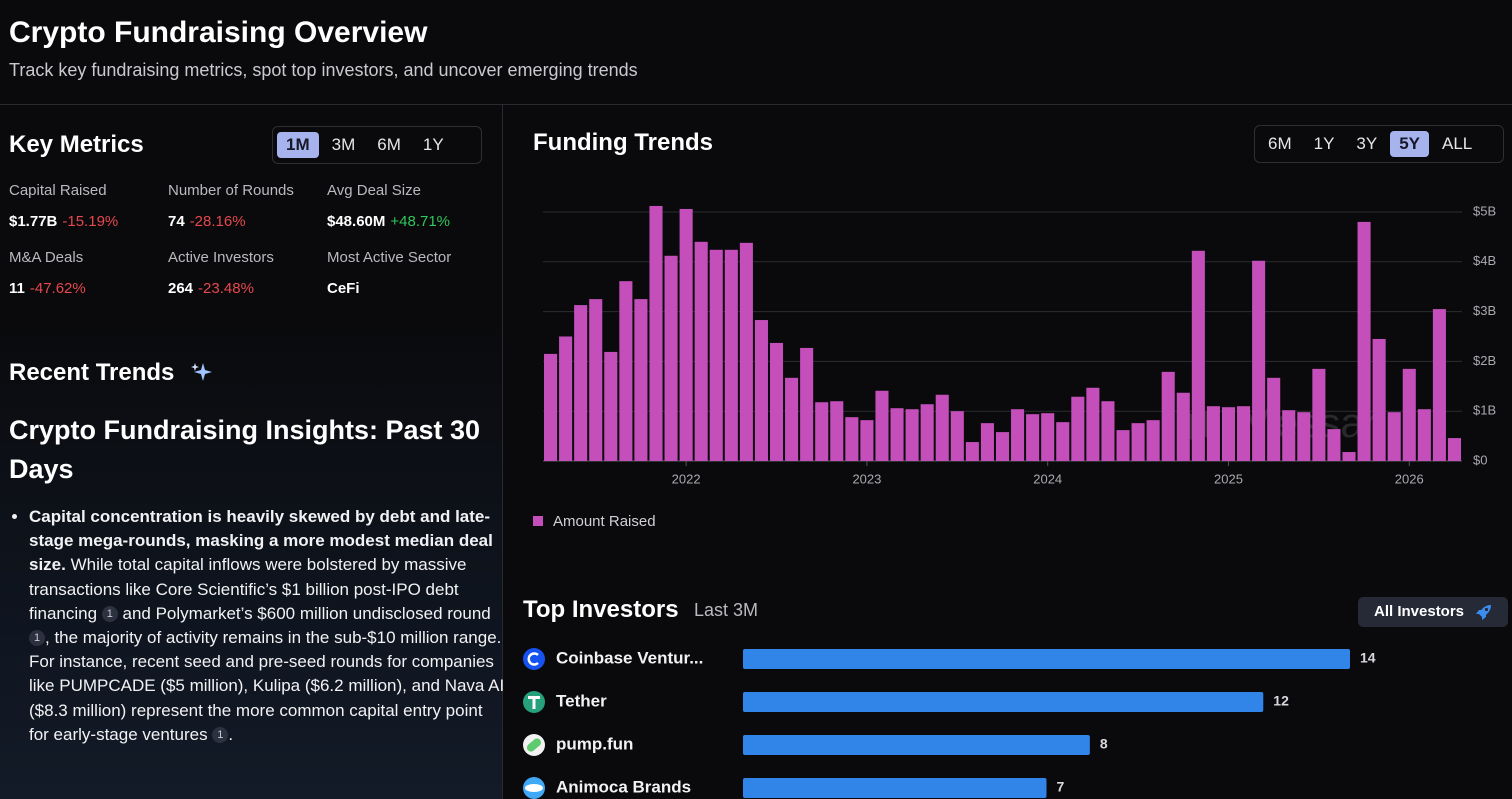  Describe the element at coordinates (389, 257) in the screenshot. I see `metric-label: Most Active Sector` at that location.